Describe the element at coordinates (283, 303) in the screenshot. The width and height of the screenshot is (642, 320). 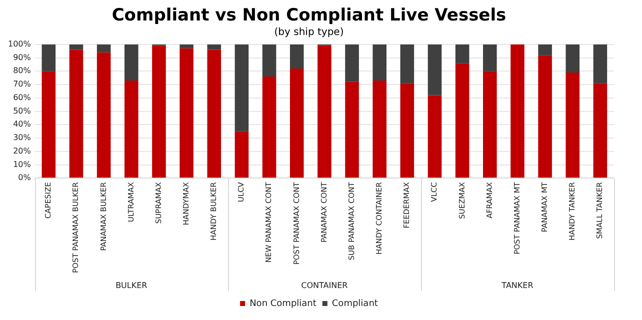
I see `legend-label: Non Compliant` at that location.